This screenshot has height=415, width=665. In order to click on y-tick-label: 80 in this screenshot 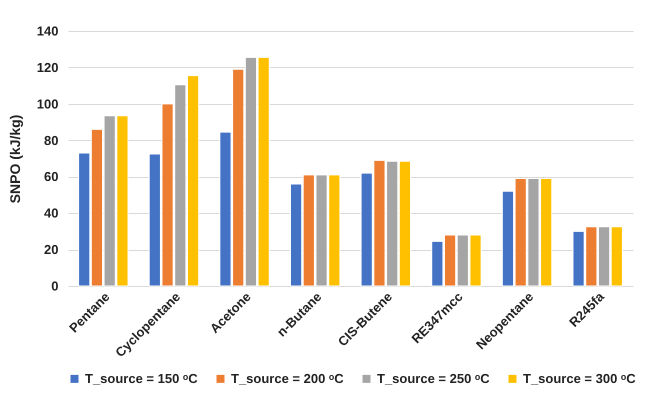, I will do `click(51, 140)`.